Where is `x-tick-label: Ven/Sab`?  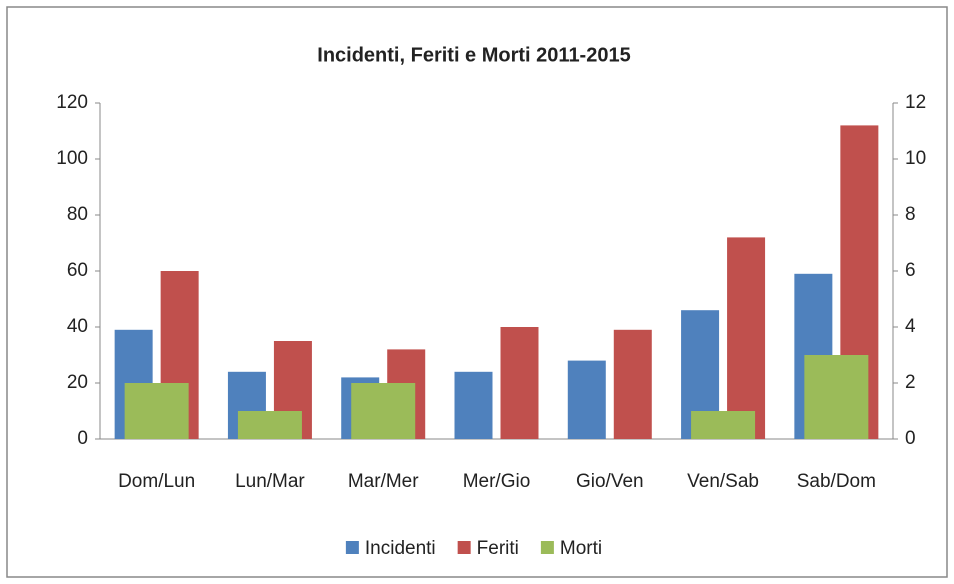
x-tick-label: Ven/Sab is located at coordinates (723, 481).